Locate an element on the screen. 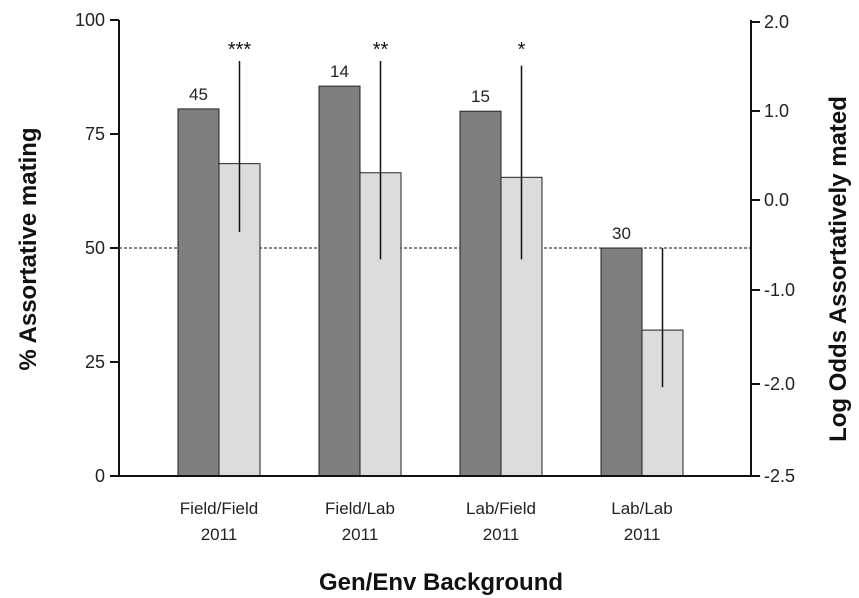 The height and width of the screenshot is (598, 859). y2-tick-label-1: -2.0 is located at coordinates (779, 384).